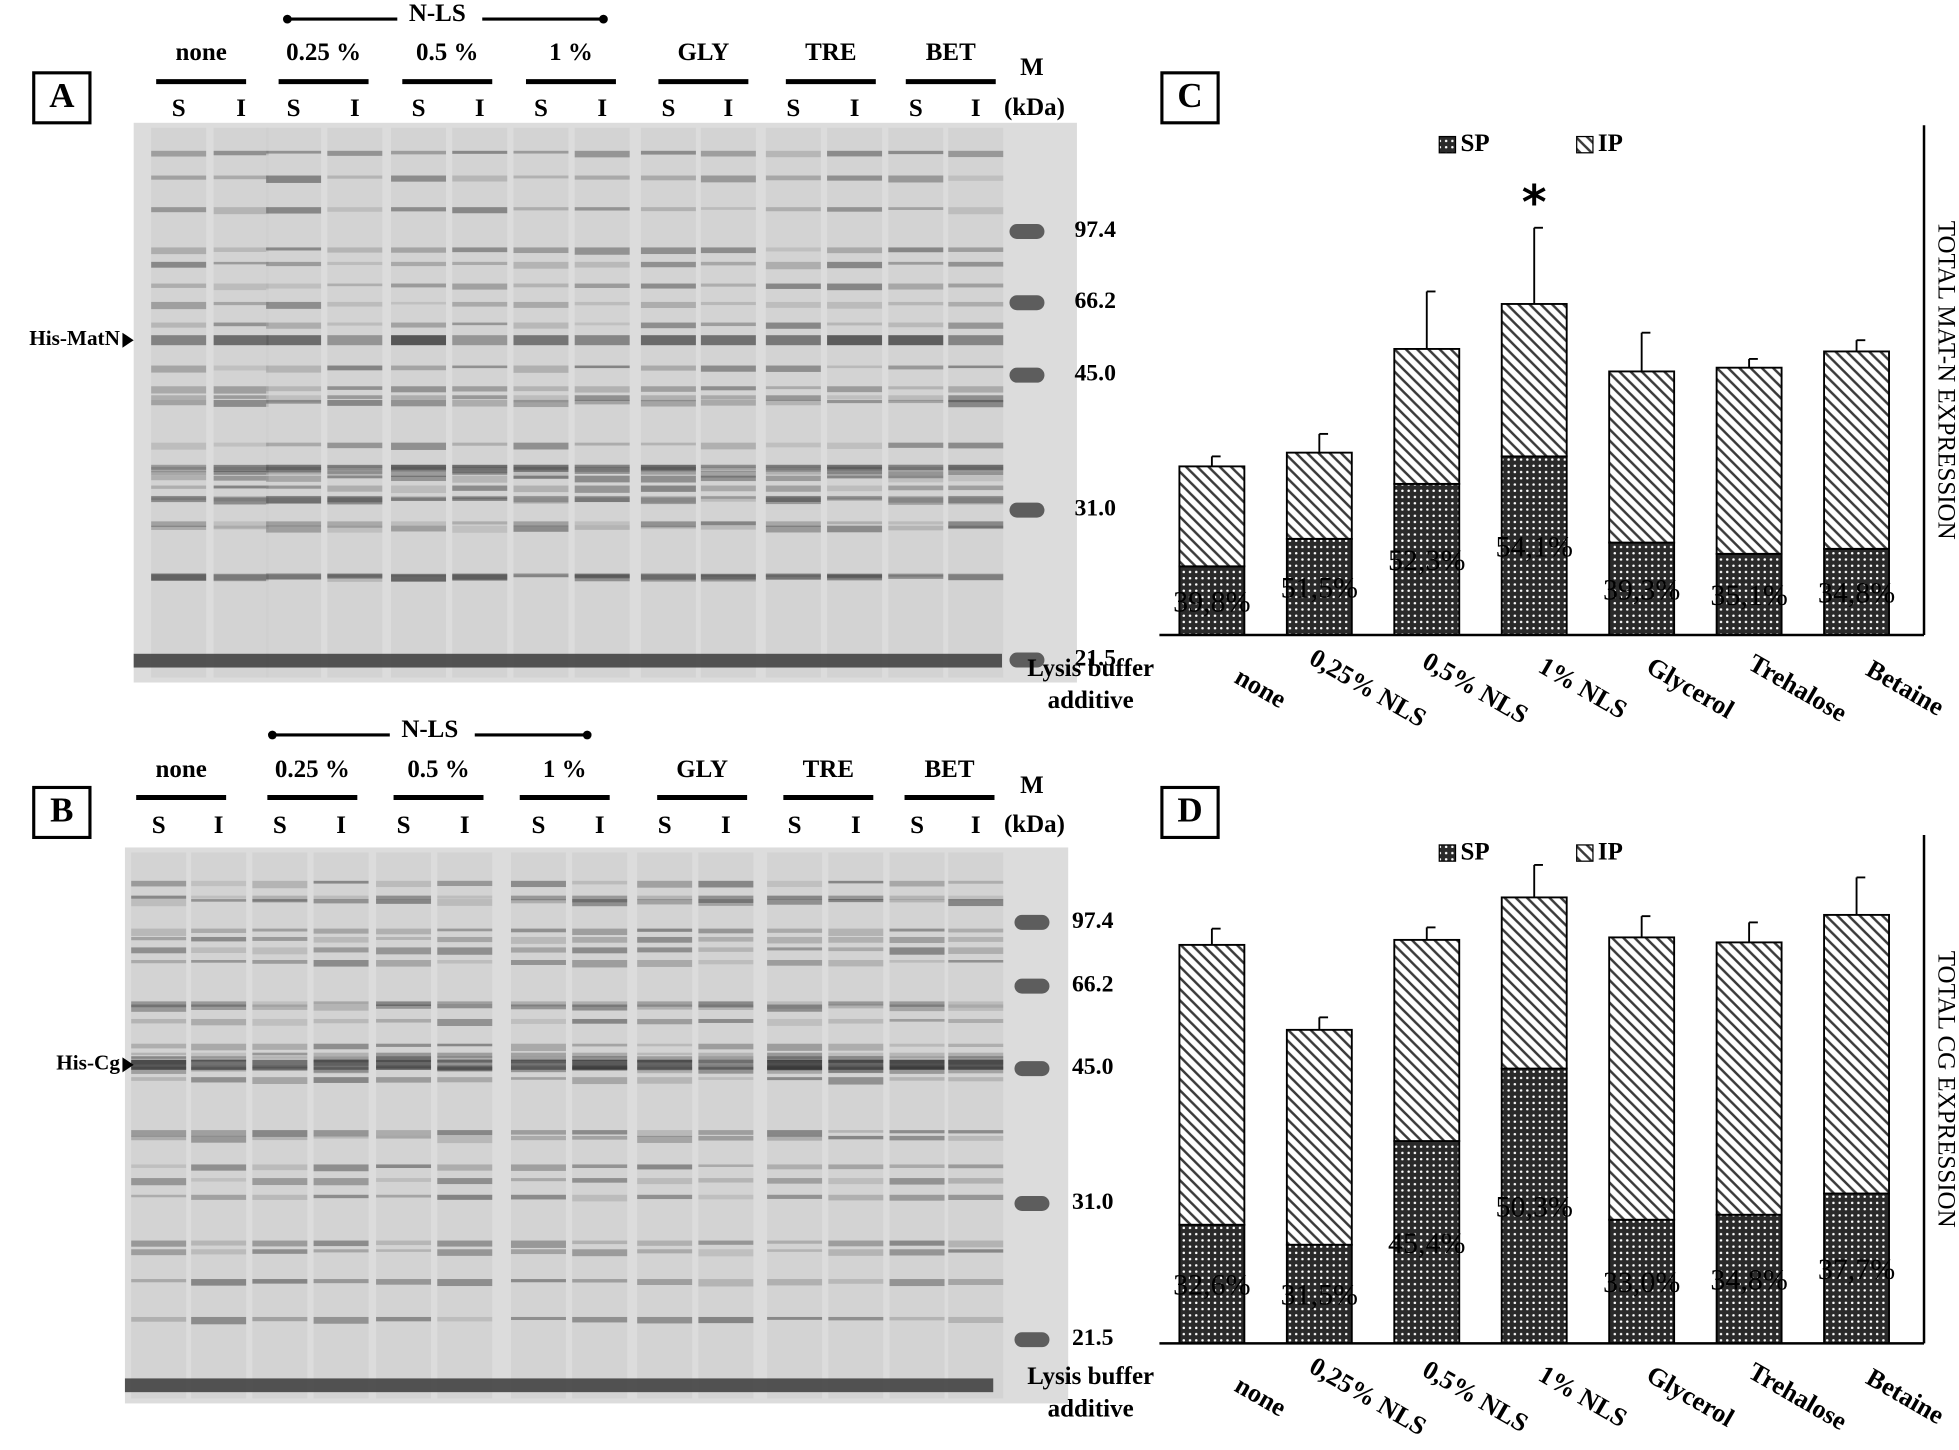  Describe the element at coordinates (1211, 1285) in the screenshot. I see `soluble-fraction-label: 32,6%` at that location.